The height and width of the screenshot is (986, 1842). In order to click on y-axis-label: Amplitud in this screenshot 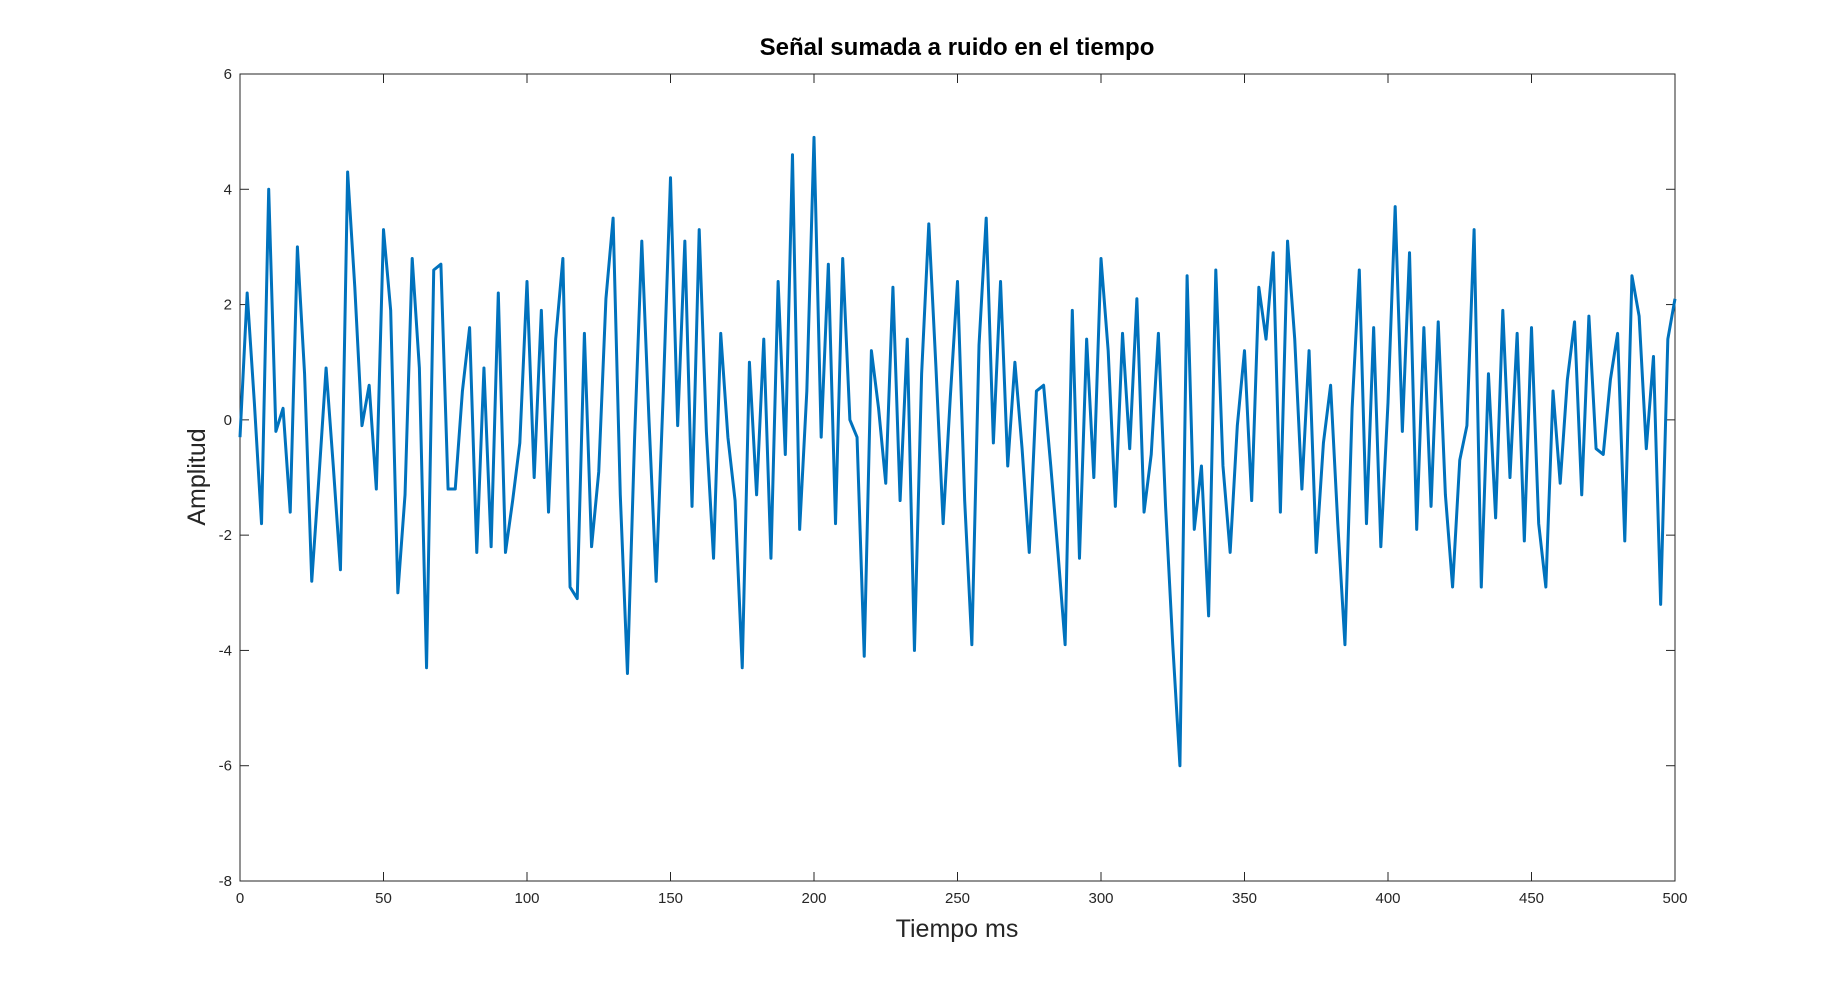, I will do `click(197, 476)`.